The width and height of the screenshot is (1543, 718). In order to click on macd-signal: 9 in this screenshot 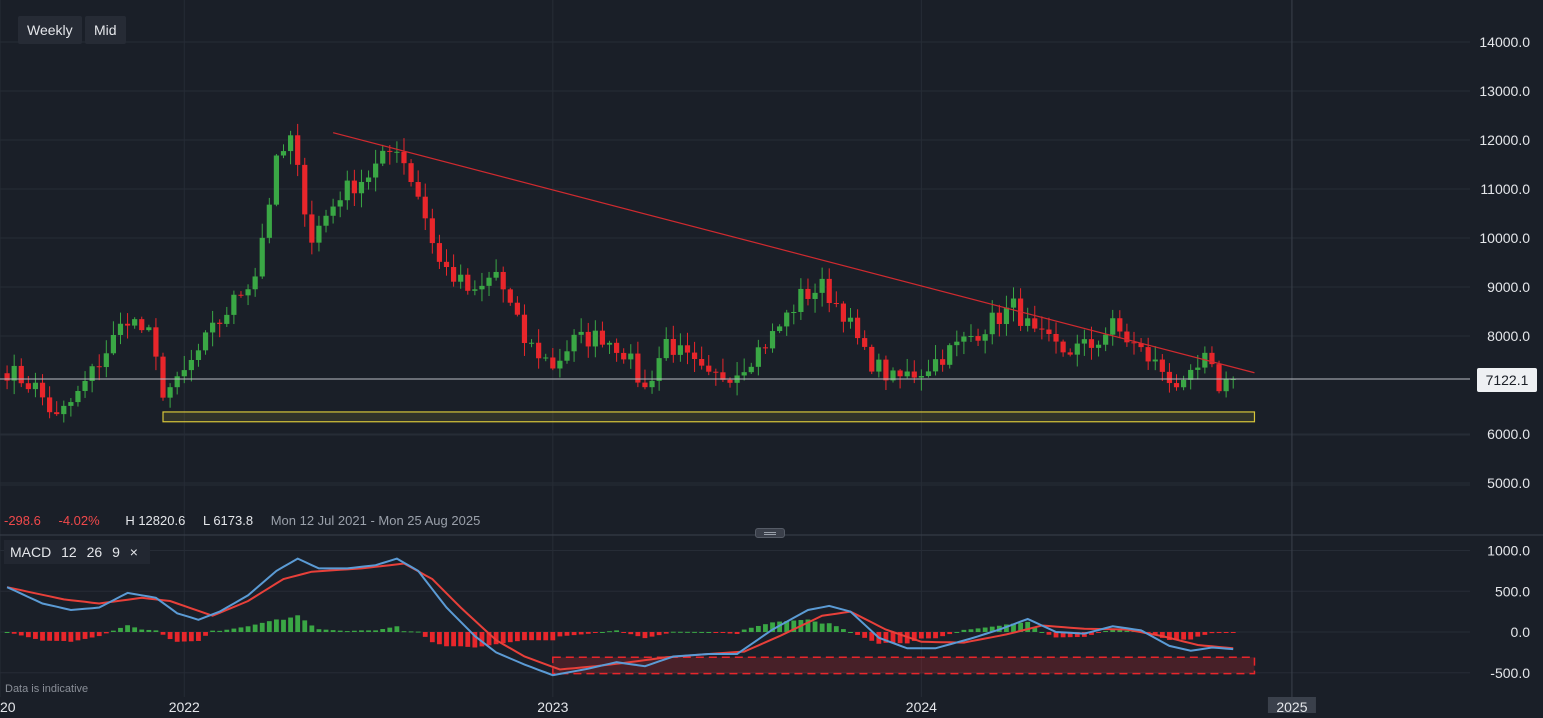, I will do `click(116, 552)`.